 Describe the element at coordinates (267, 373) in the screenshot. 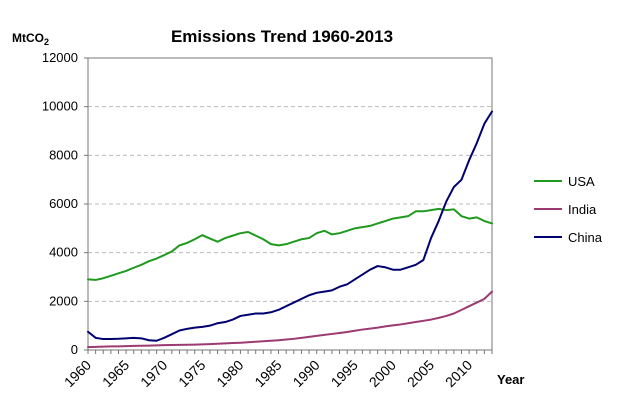

I see `x-tick-label: 1985` at that location.